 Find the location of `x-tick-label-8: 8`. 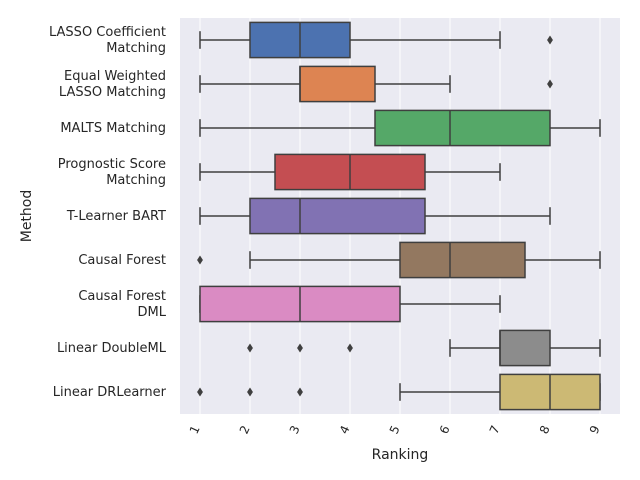

x-tick-label-8: 8 is located at coordinates (545, 429).